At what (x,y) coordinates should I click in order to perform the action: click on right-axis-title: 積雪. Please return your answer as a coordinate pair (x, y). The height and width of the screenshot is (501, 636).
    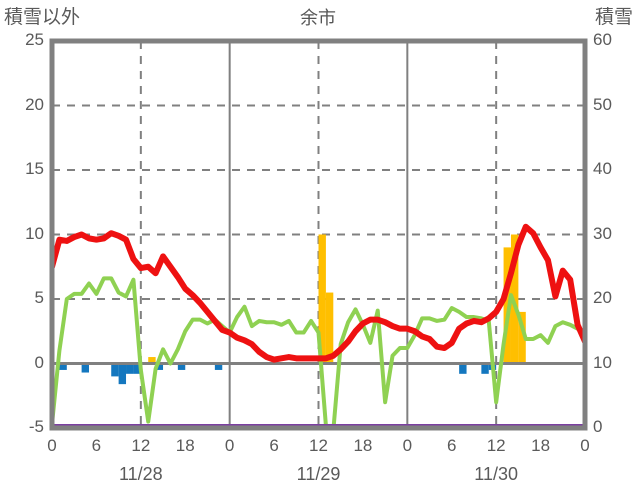
    Looking at the image, I should click on (613, 17).